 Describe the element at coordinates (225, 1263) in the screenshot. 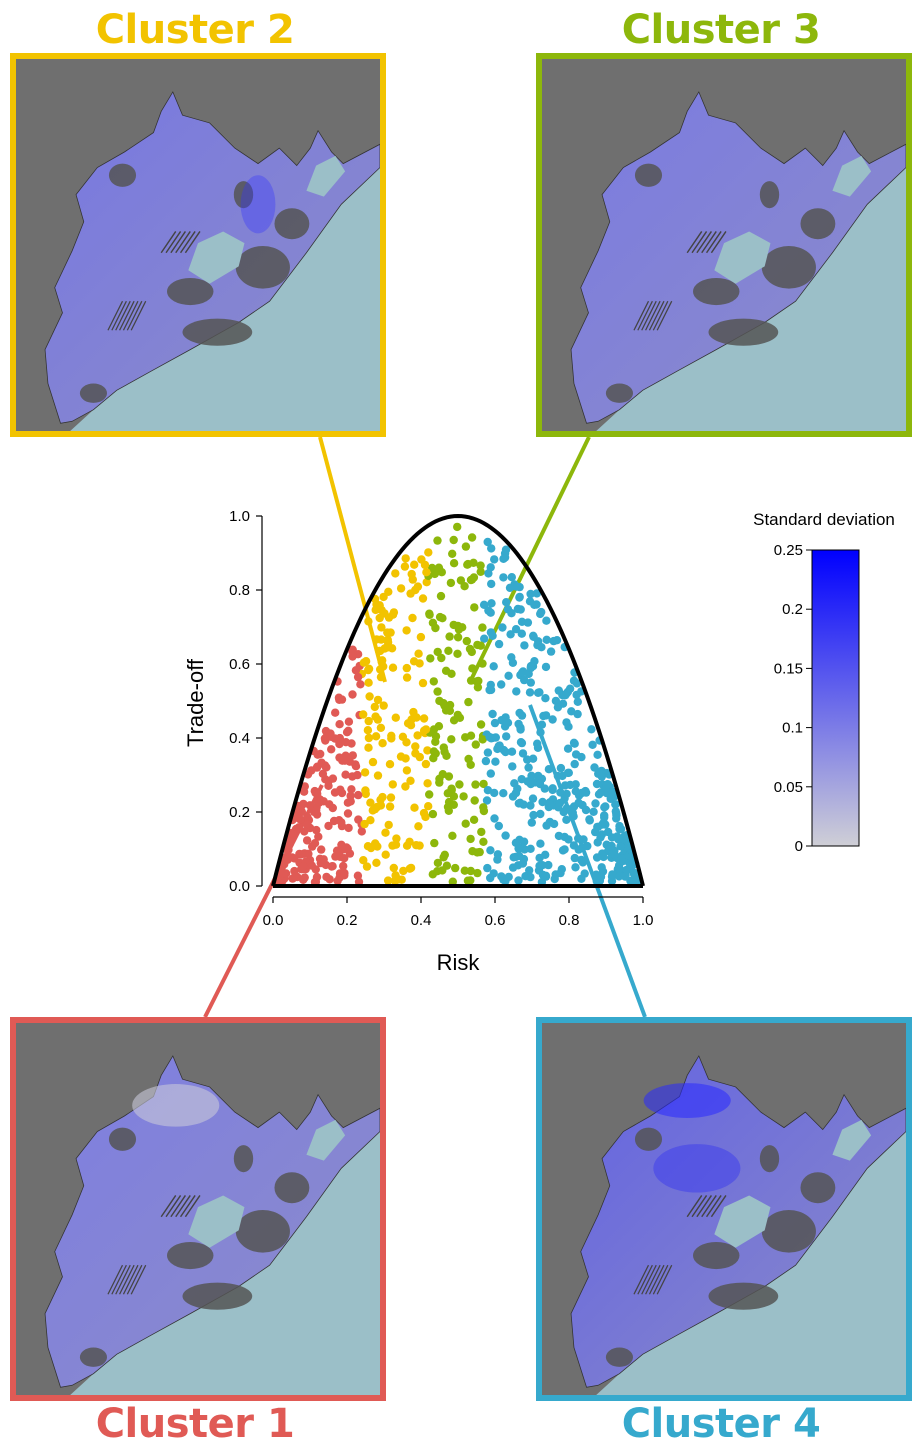

I see `sea-area` at that location.